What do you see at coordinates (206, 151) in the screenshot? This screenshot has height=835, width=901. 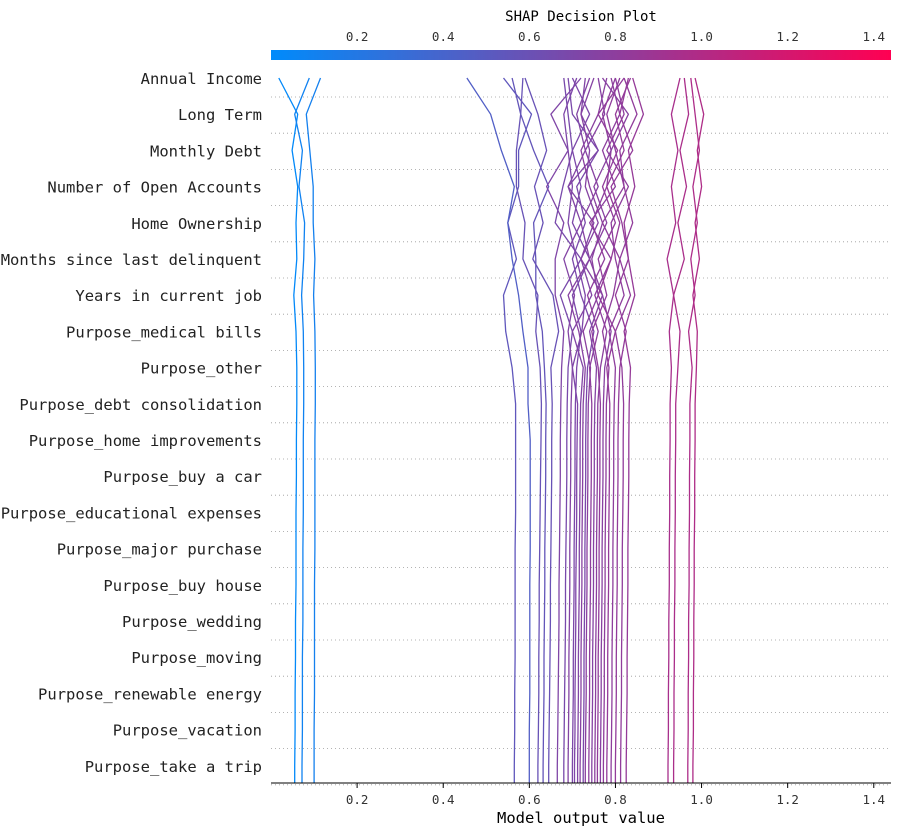 I see `feature-label: Monthly Debt` at bounding box center [206, 151].